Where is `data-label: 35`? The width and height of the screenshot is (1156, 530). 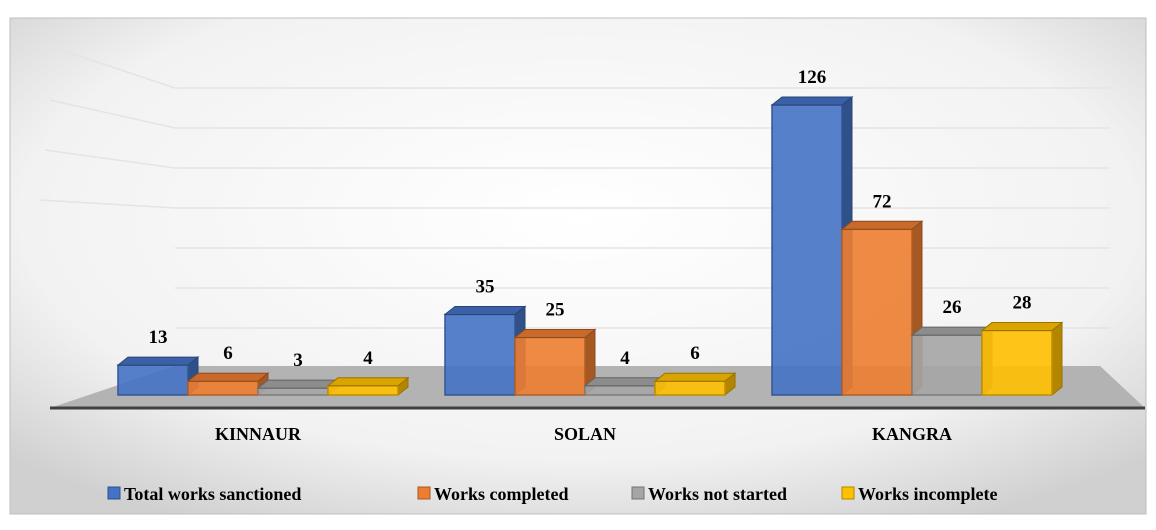 data-label: 35 is located at coordinates (485, 286).